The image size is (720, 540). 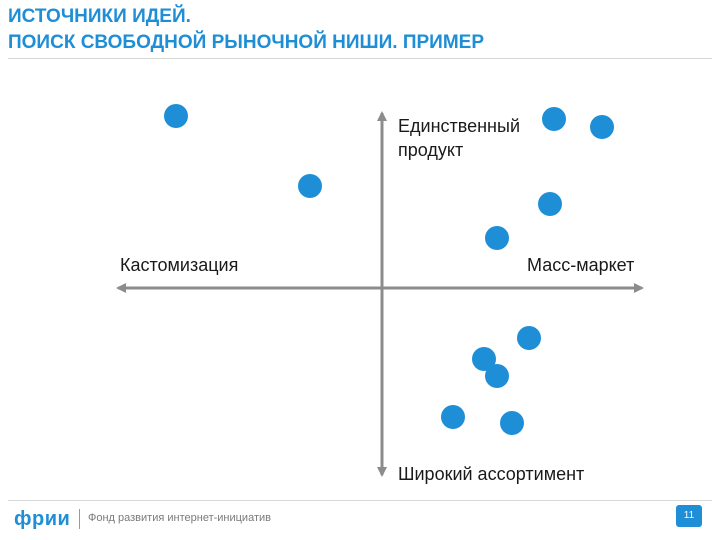 I want to click on footer-separator, so click(x=79, y=519).